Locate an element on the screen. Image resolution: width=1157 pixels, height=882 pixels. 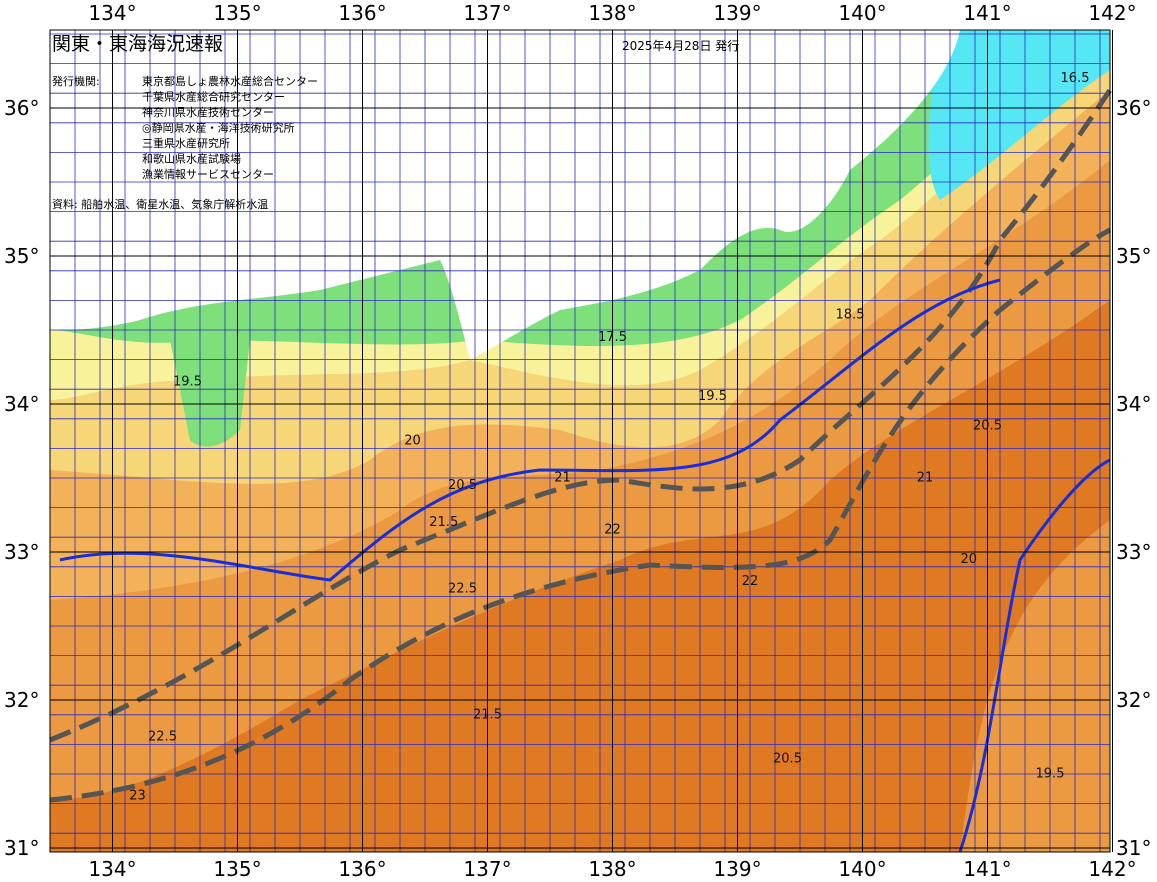
issue-date: 2025年4月28日 発行 is located at coordinates (680, 46).